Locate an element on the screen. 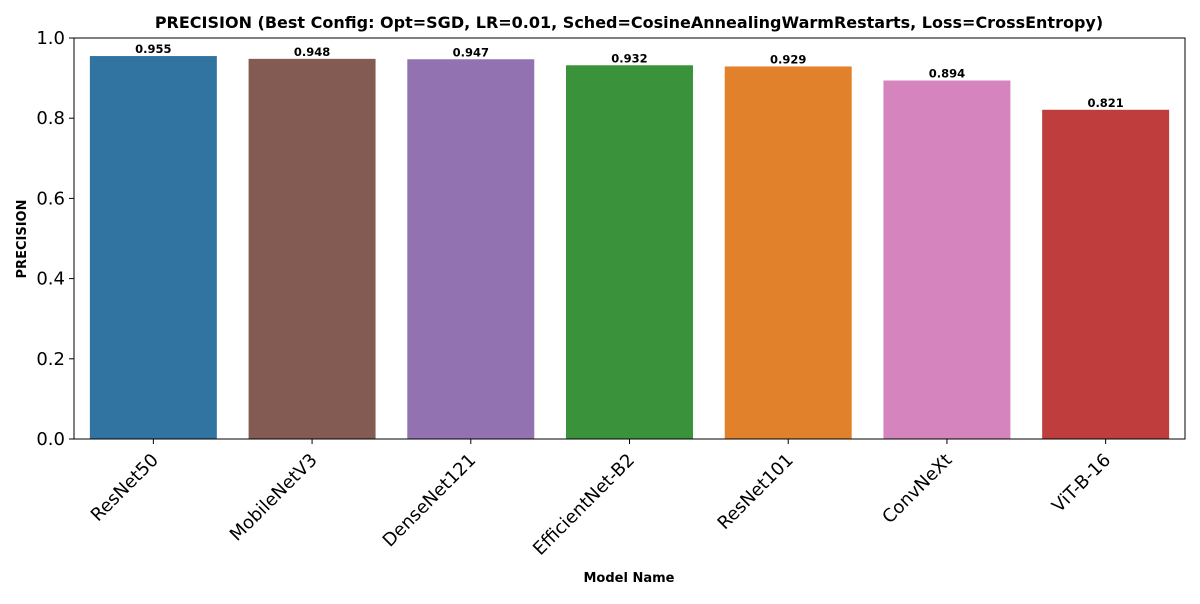  x-tick-label: ViT-B-16 is located at coordinates (1081, 483).